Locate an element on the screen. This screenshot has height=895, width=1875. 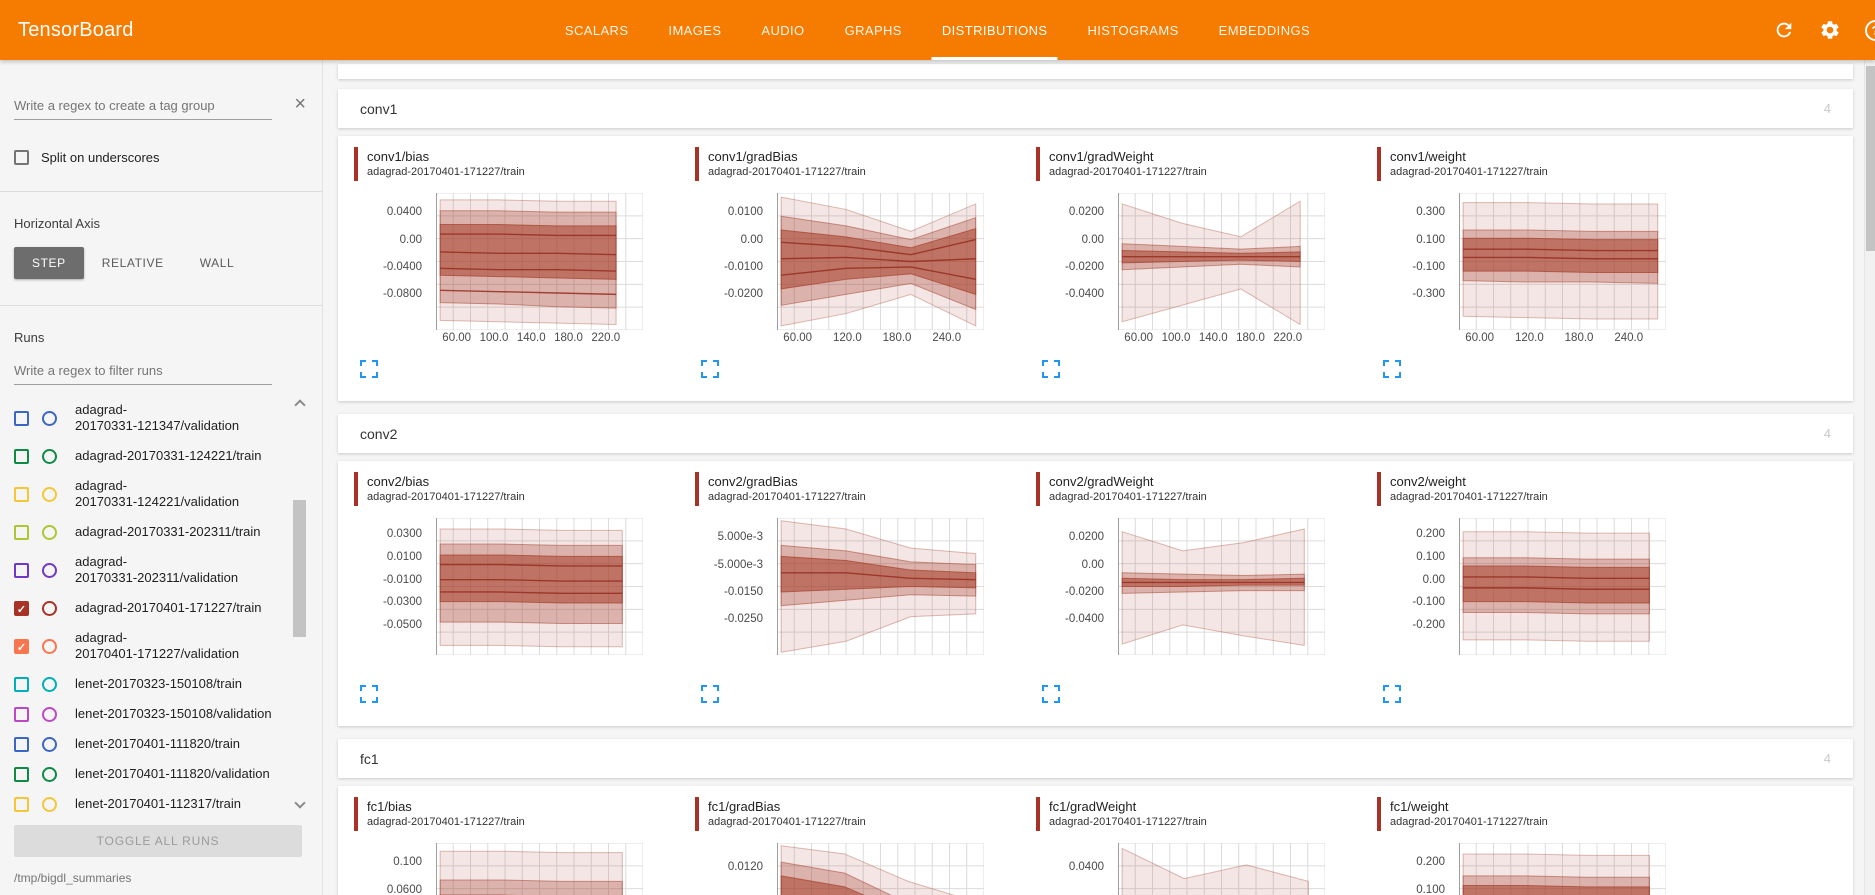
tag-regex-input is located at coordinates (143, 107).